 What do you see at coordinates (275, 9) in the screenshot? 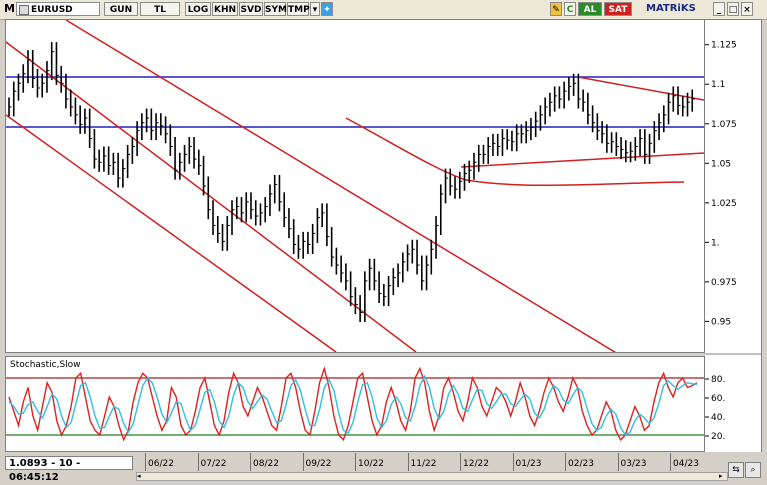
I see `sym-button: SYM` at bounding box center [275, 9].